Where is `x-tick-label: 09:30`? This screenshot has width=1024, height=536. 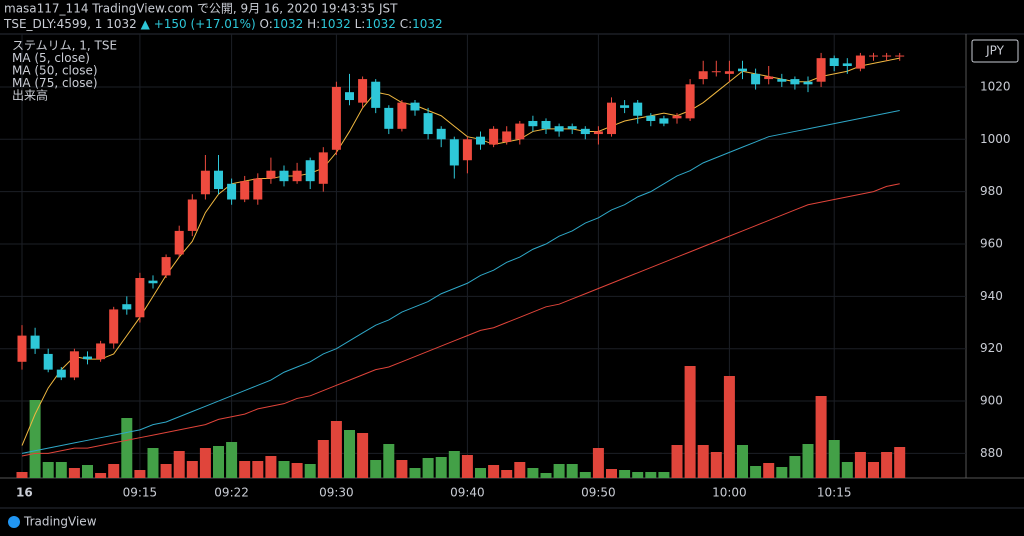 x-tick-label: 09:30 is located at coordinates (336, 493).